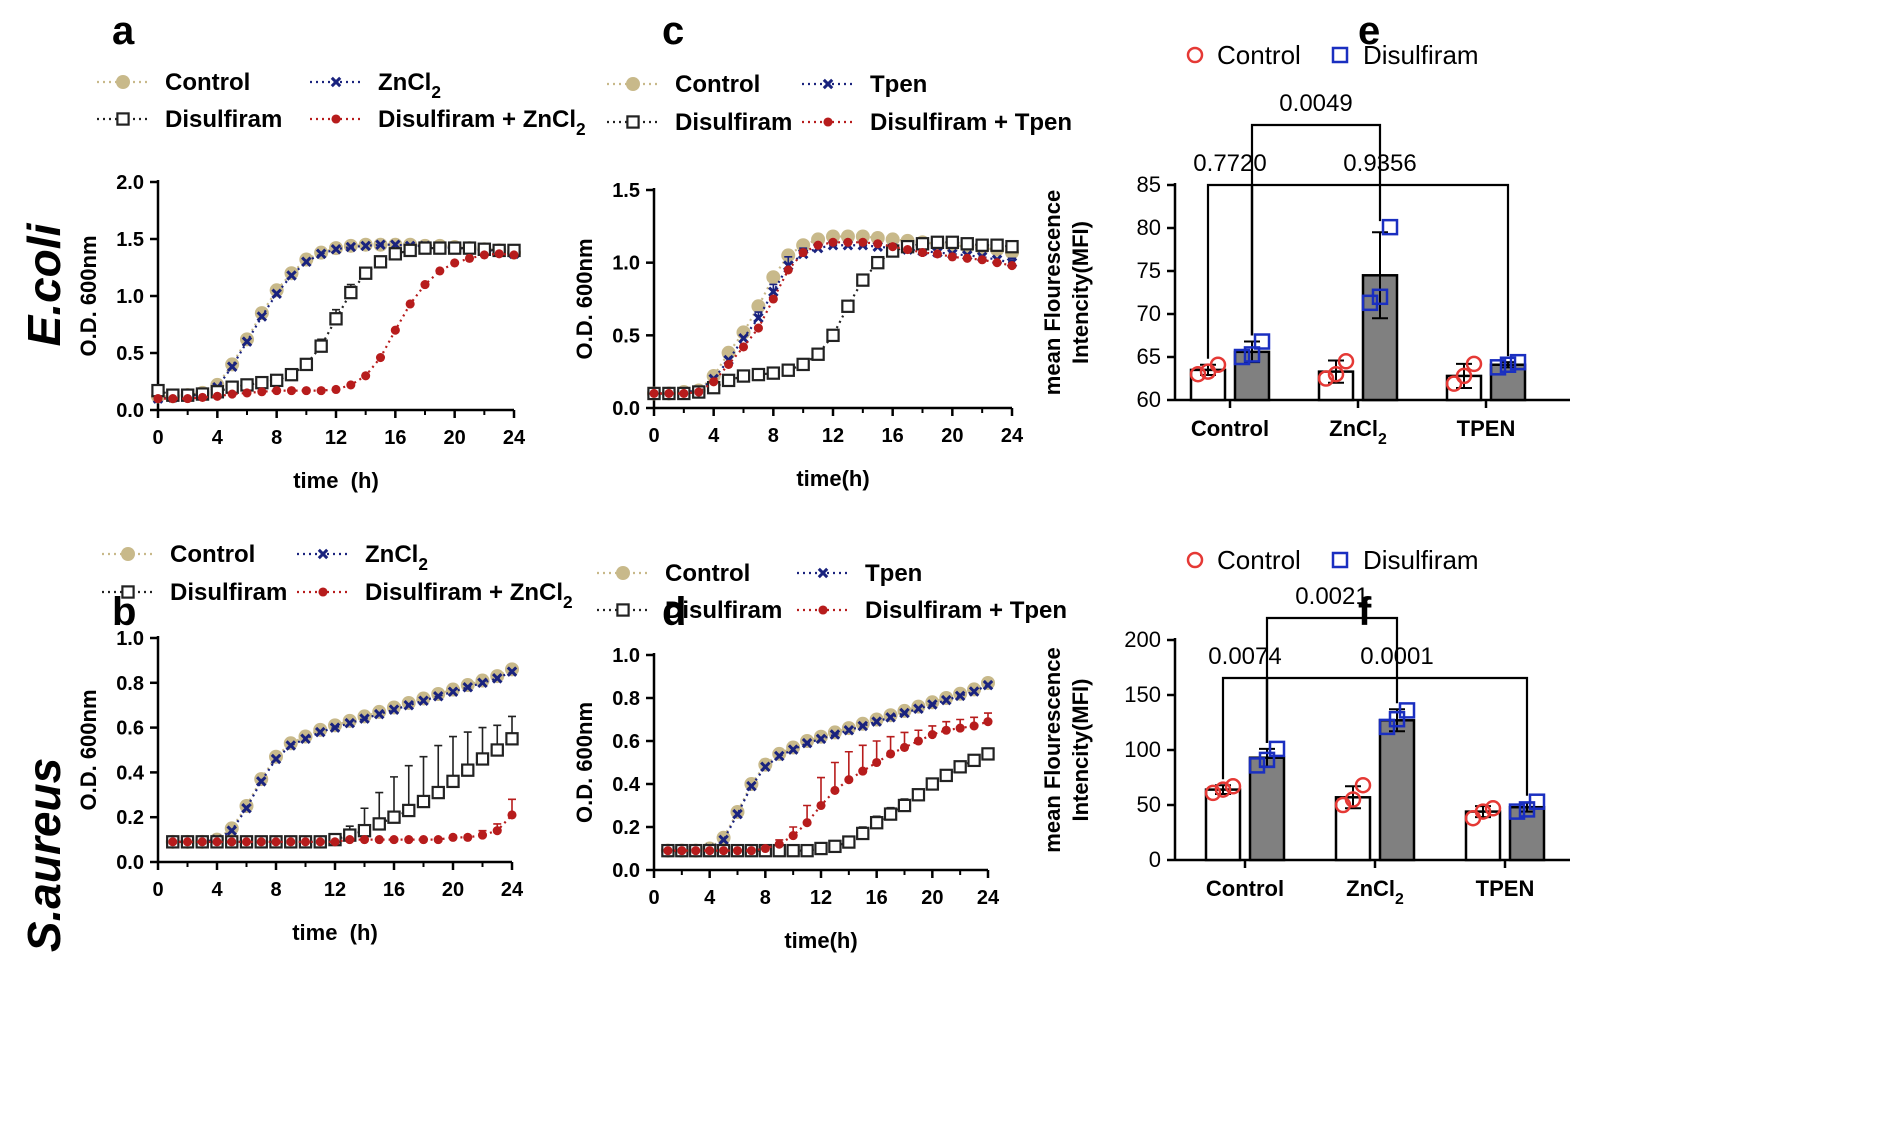 The height and width of the screenshot is (1148, 1902). What do you see at coordinates (217, 890) in the screenshot?
I see `x-tick-label: 4` at bounding box center [217, 890].